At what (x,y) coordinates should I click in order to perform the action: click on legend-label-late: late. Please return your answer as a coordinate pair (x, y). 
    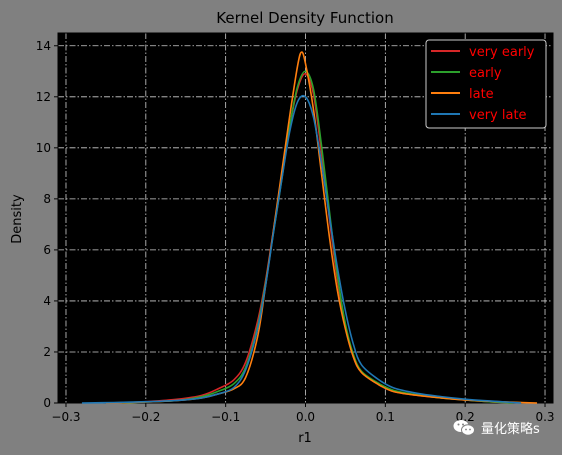
    Looking at the image, I should click on (481, 94).